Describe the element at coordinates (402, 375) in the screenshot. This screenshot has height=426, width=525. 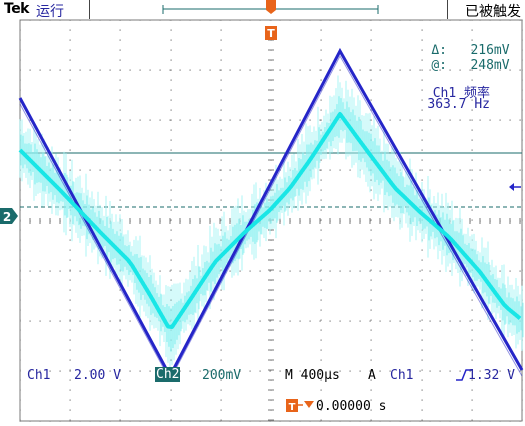
I see `trigger-source: Ch1` at that location.